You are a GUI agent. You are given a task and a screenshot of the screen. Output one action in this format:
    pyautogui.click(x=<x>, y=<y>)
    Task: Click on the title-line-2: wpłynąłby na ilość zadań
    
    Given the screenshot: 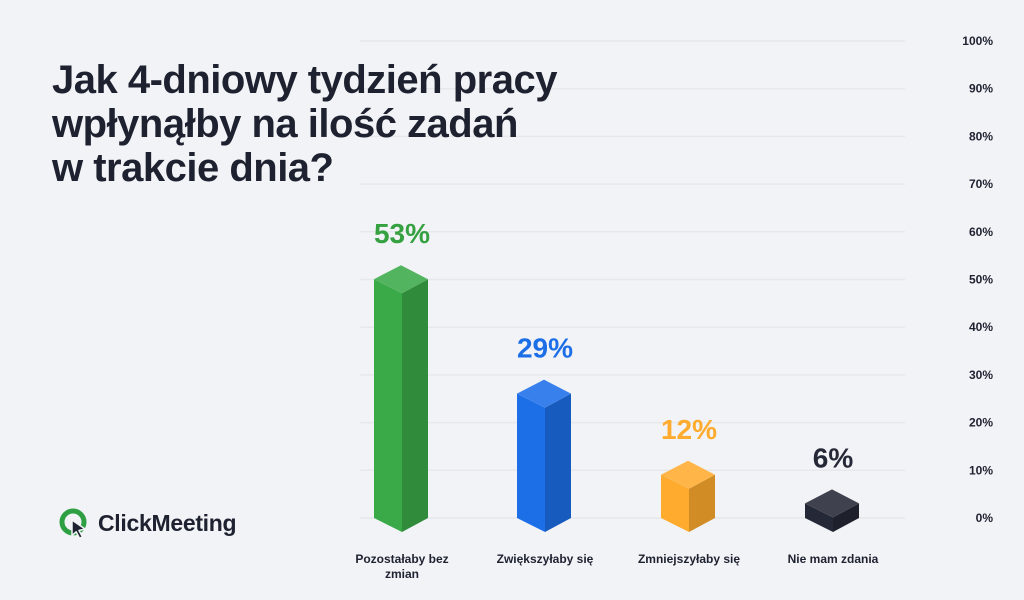 What is the action you would take?
    pyautogui.click(x=285, y=124)
    